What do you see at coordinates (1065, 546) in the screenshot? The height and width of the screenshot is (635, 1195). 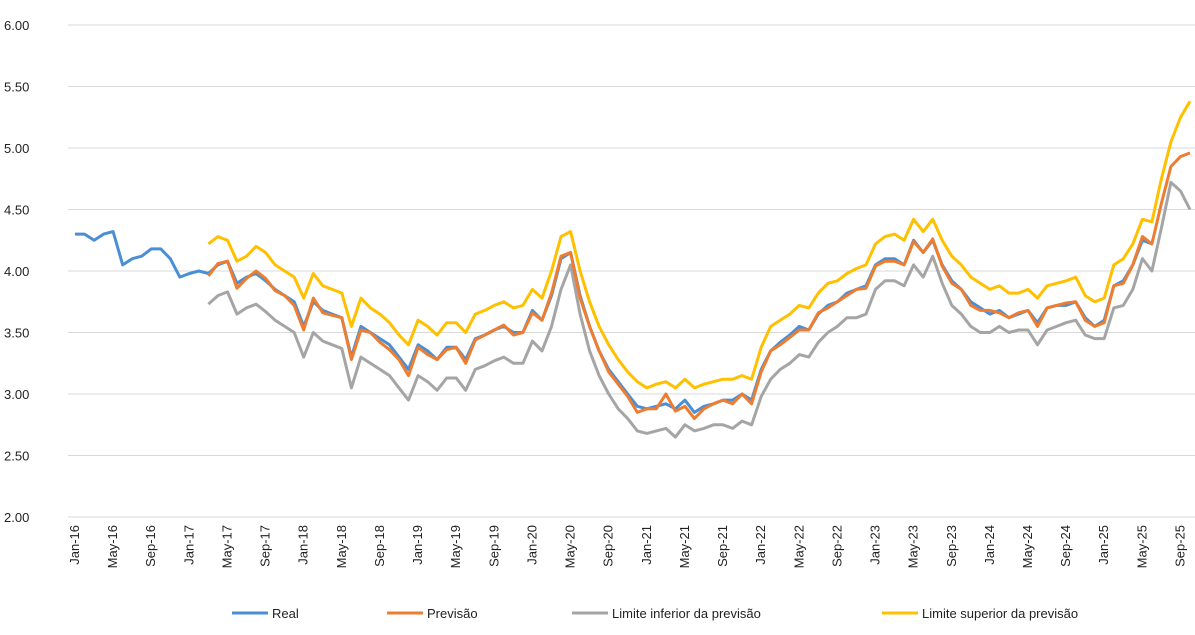 I see `x-tick-label: Sep-24` at bounding box center [1065, 546].